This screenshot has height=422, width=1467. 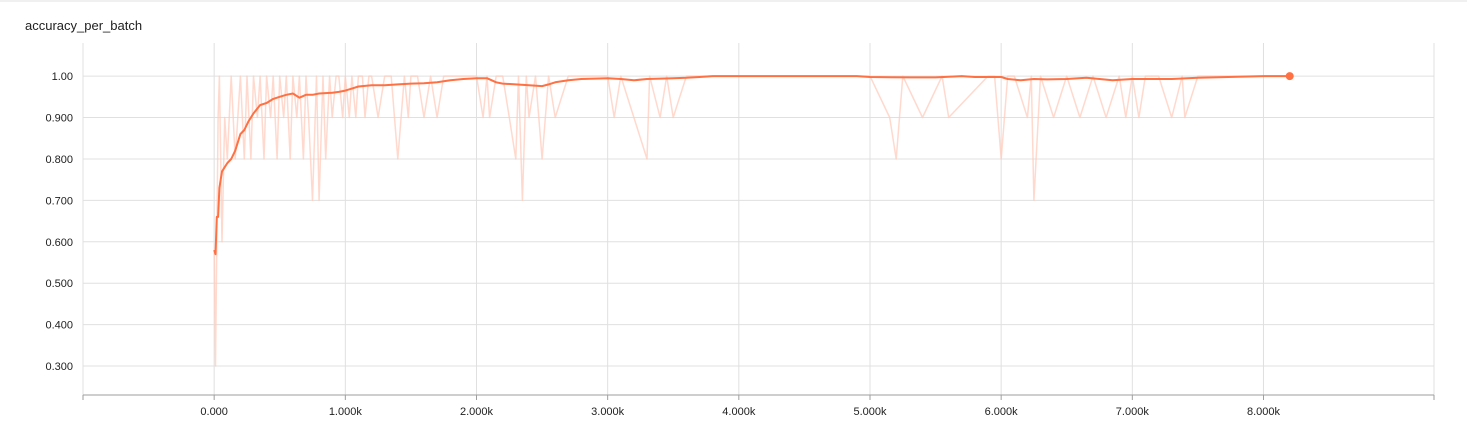 I want to click on x-tick-label: 4.000k, so click(x=739, y=412).